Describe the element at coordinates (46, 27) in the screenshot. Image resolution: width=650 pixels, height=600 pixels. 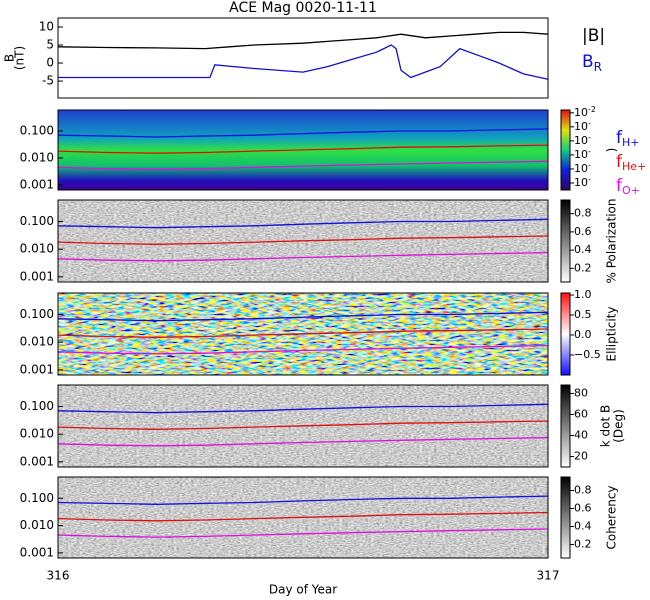
I see `y-tick-label: 10` at that location.